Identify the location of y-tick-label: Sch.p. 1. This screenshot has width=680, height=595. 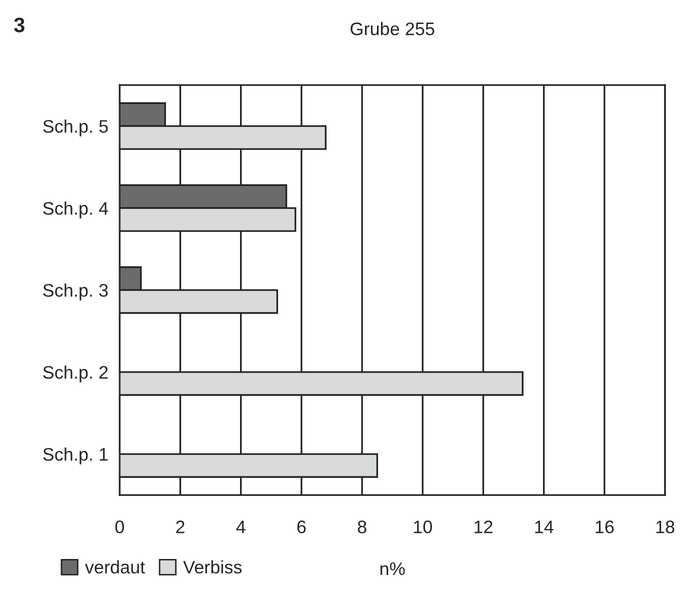
(75, 456).